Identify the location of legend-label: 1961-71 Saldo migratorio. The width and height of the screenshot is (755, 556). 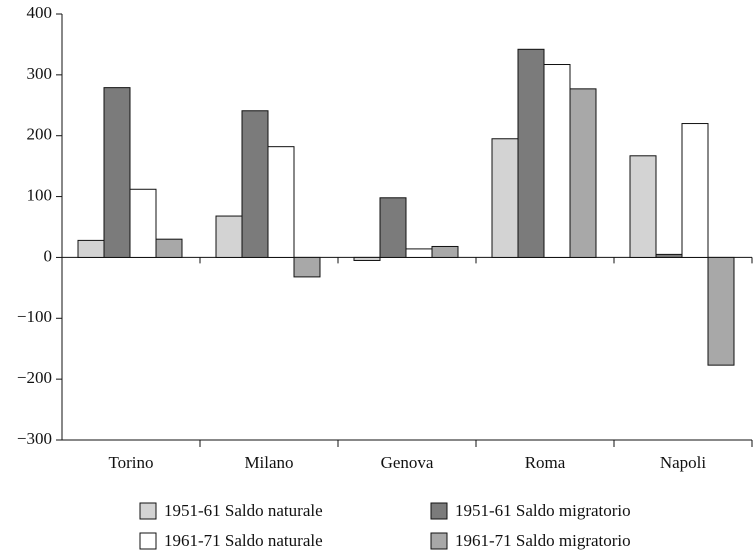
(543, 540).